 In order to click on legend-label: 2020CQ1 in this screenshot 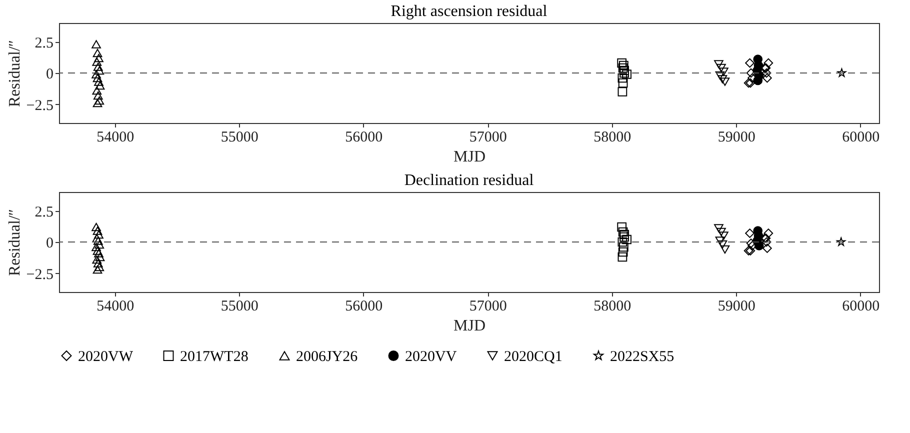, I will do `click(533, 356)`.